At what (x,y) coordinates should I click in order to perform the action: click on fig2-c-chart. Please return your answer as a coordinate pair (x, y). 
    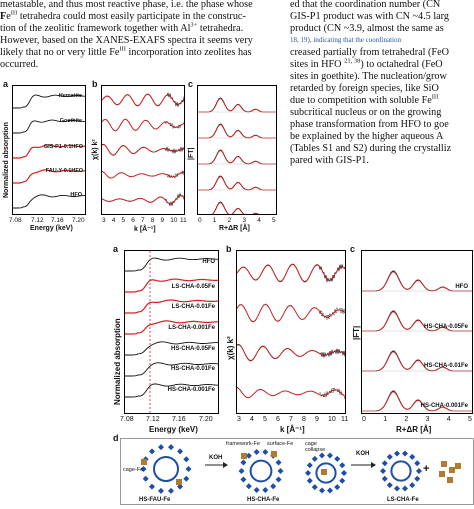
    Looking at the image, I should click on (417, 341).